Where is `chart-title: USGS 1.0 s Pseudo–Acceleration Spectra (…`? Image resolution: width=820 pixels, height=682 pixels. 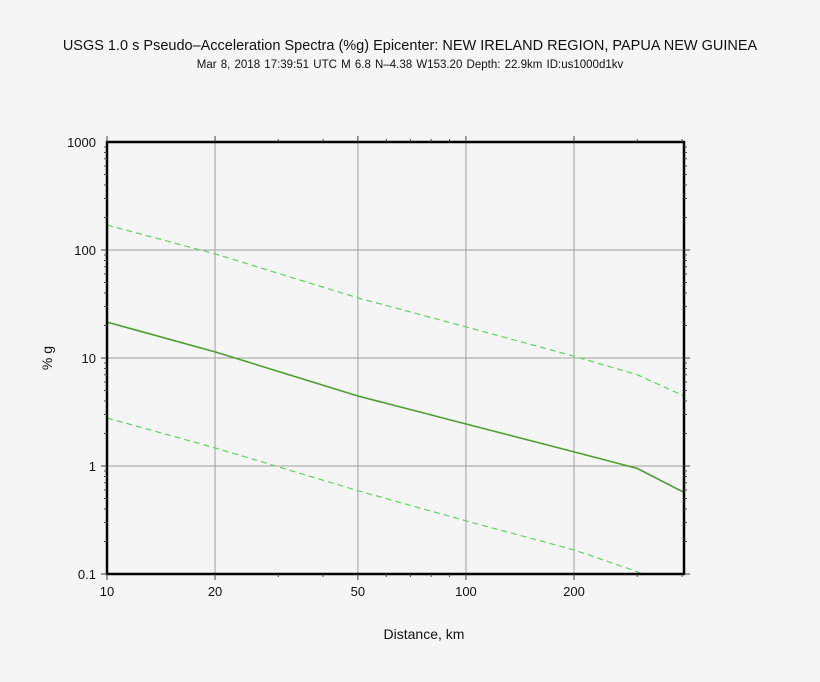
chart-title: USGS 1.0 s Pseudo–Acceleration Spectra (… is located at coordinates (410, 46).